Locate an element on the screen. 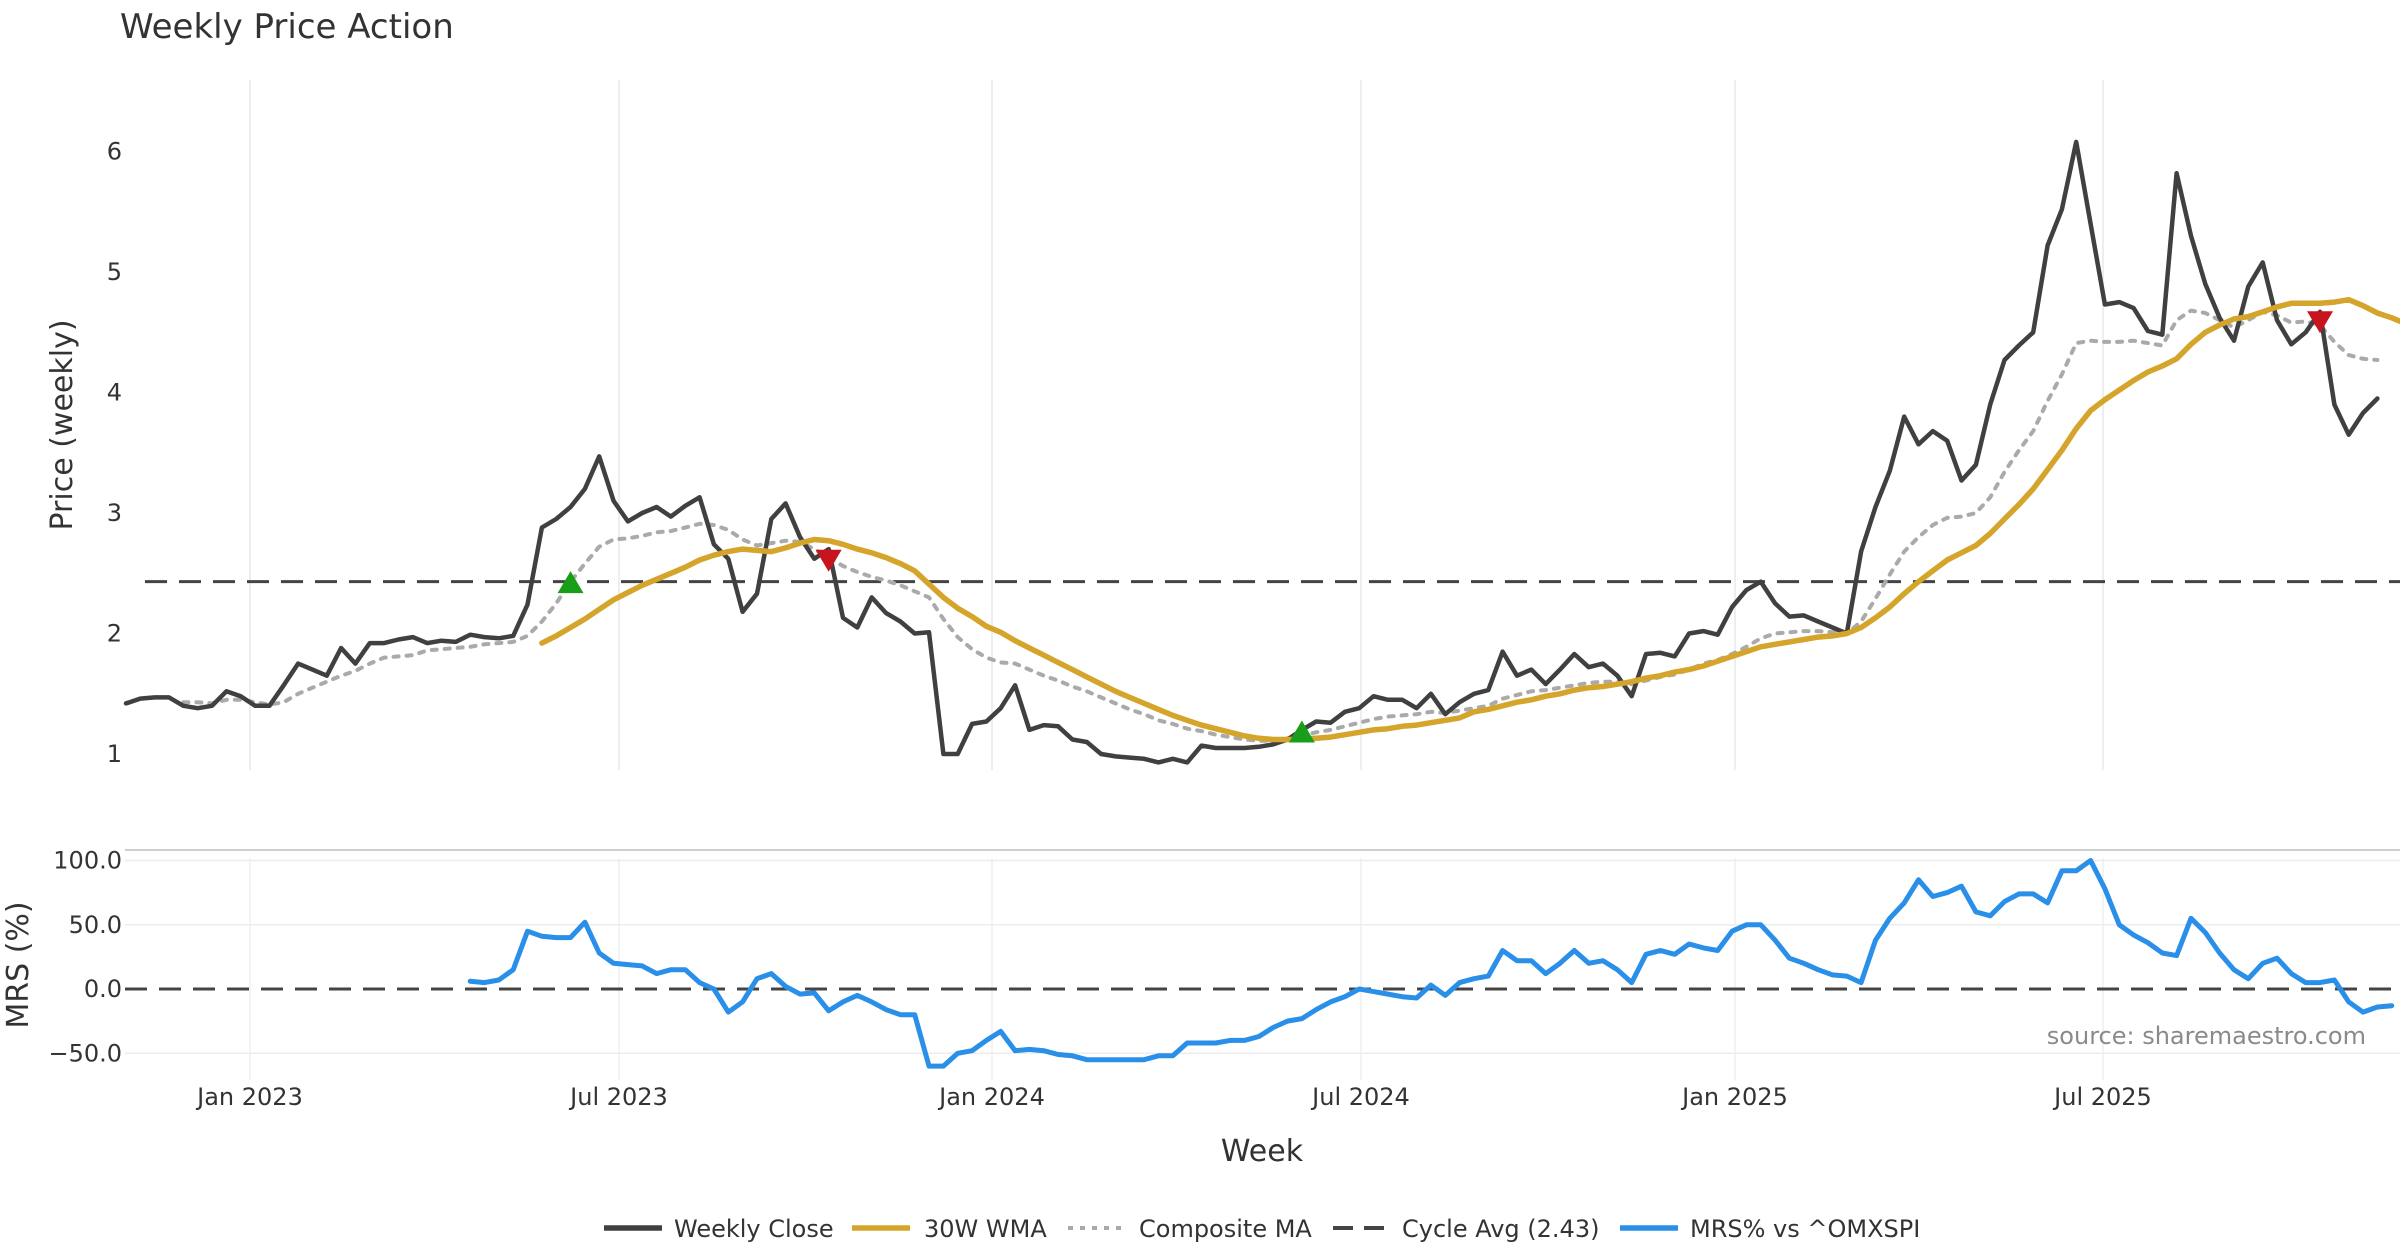  price-y-ticks: 1 2 3 4 5 6 is located at coordinates (114, 453).